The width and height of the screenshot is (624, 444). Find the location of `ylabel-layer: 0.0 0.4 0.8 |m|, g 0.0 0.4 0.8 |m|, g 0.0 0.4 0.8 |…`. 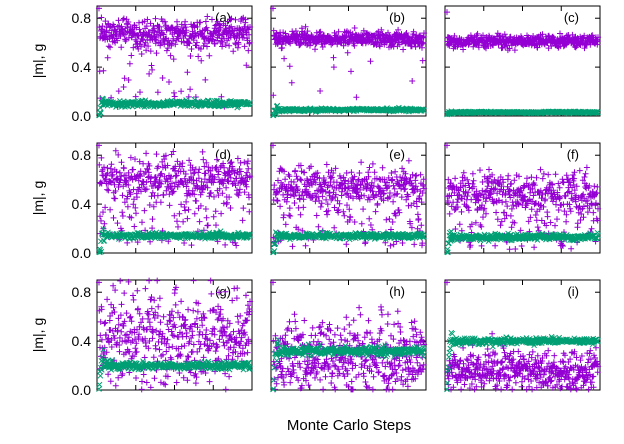

ylabel-layer: 0.0 0.4 0.8 |m|, g 0.0 0.4 0.8 |m|, g 0.0 0.4 0.8 |… is located at coordinates (60, 204).